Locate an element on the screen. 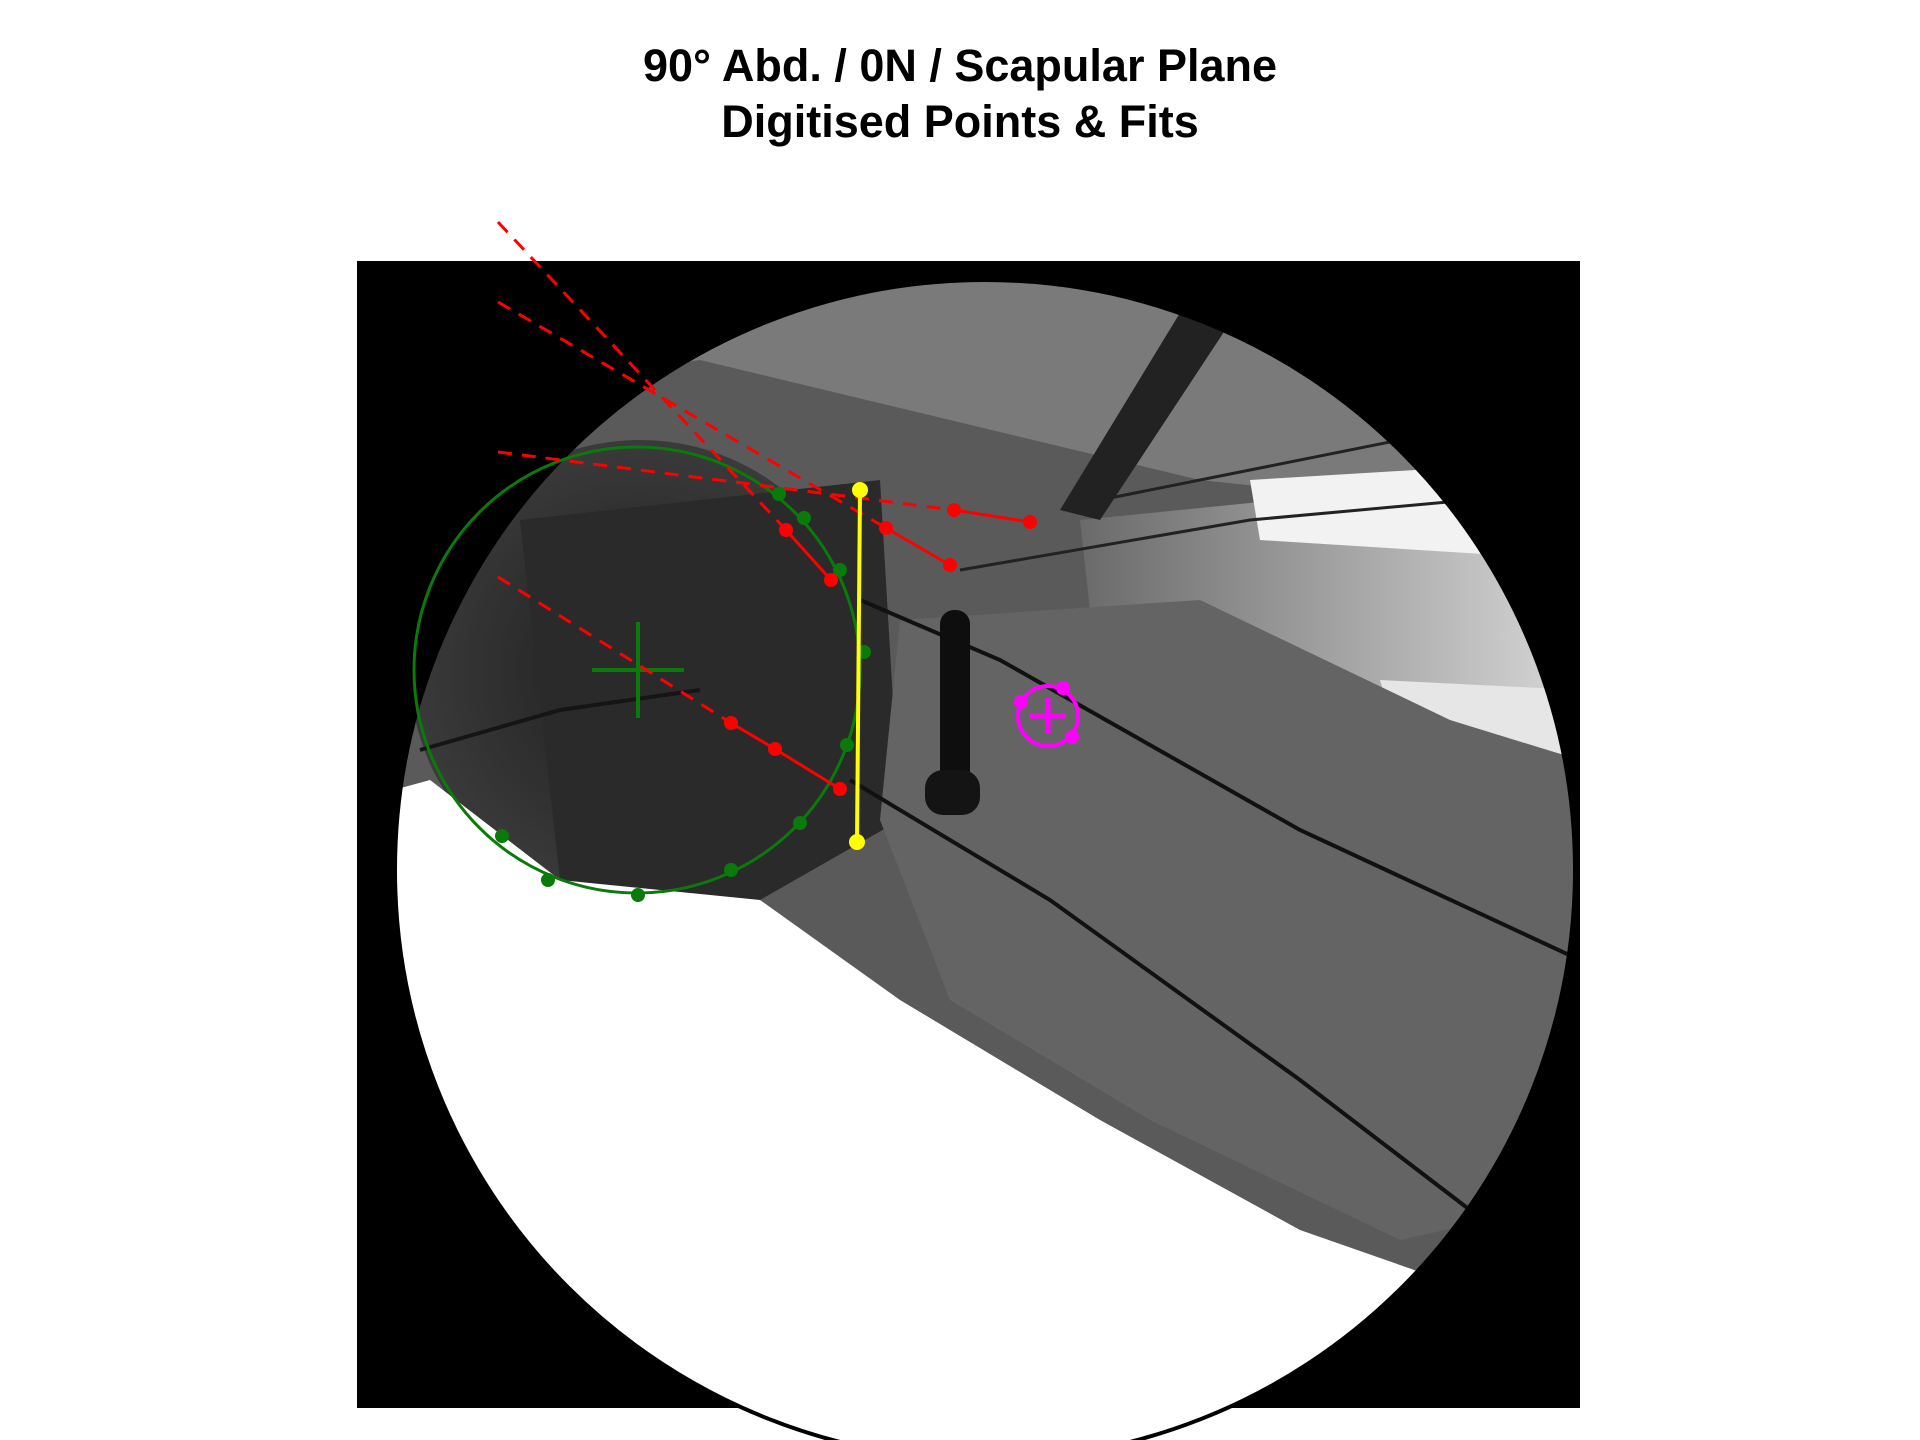  marker-circle is located at coordinates (1048, 716).